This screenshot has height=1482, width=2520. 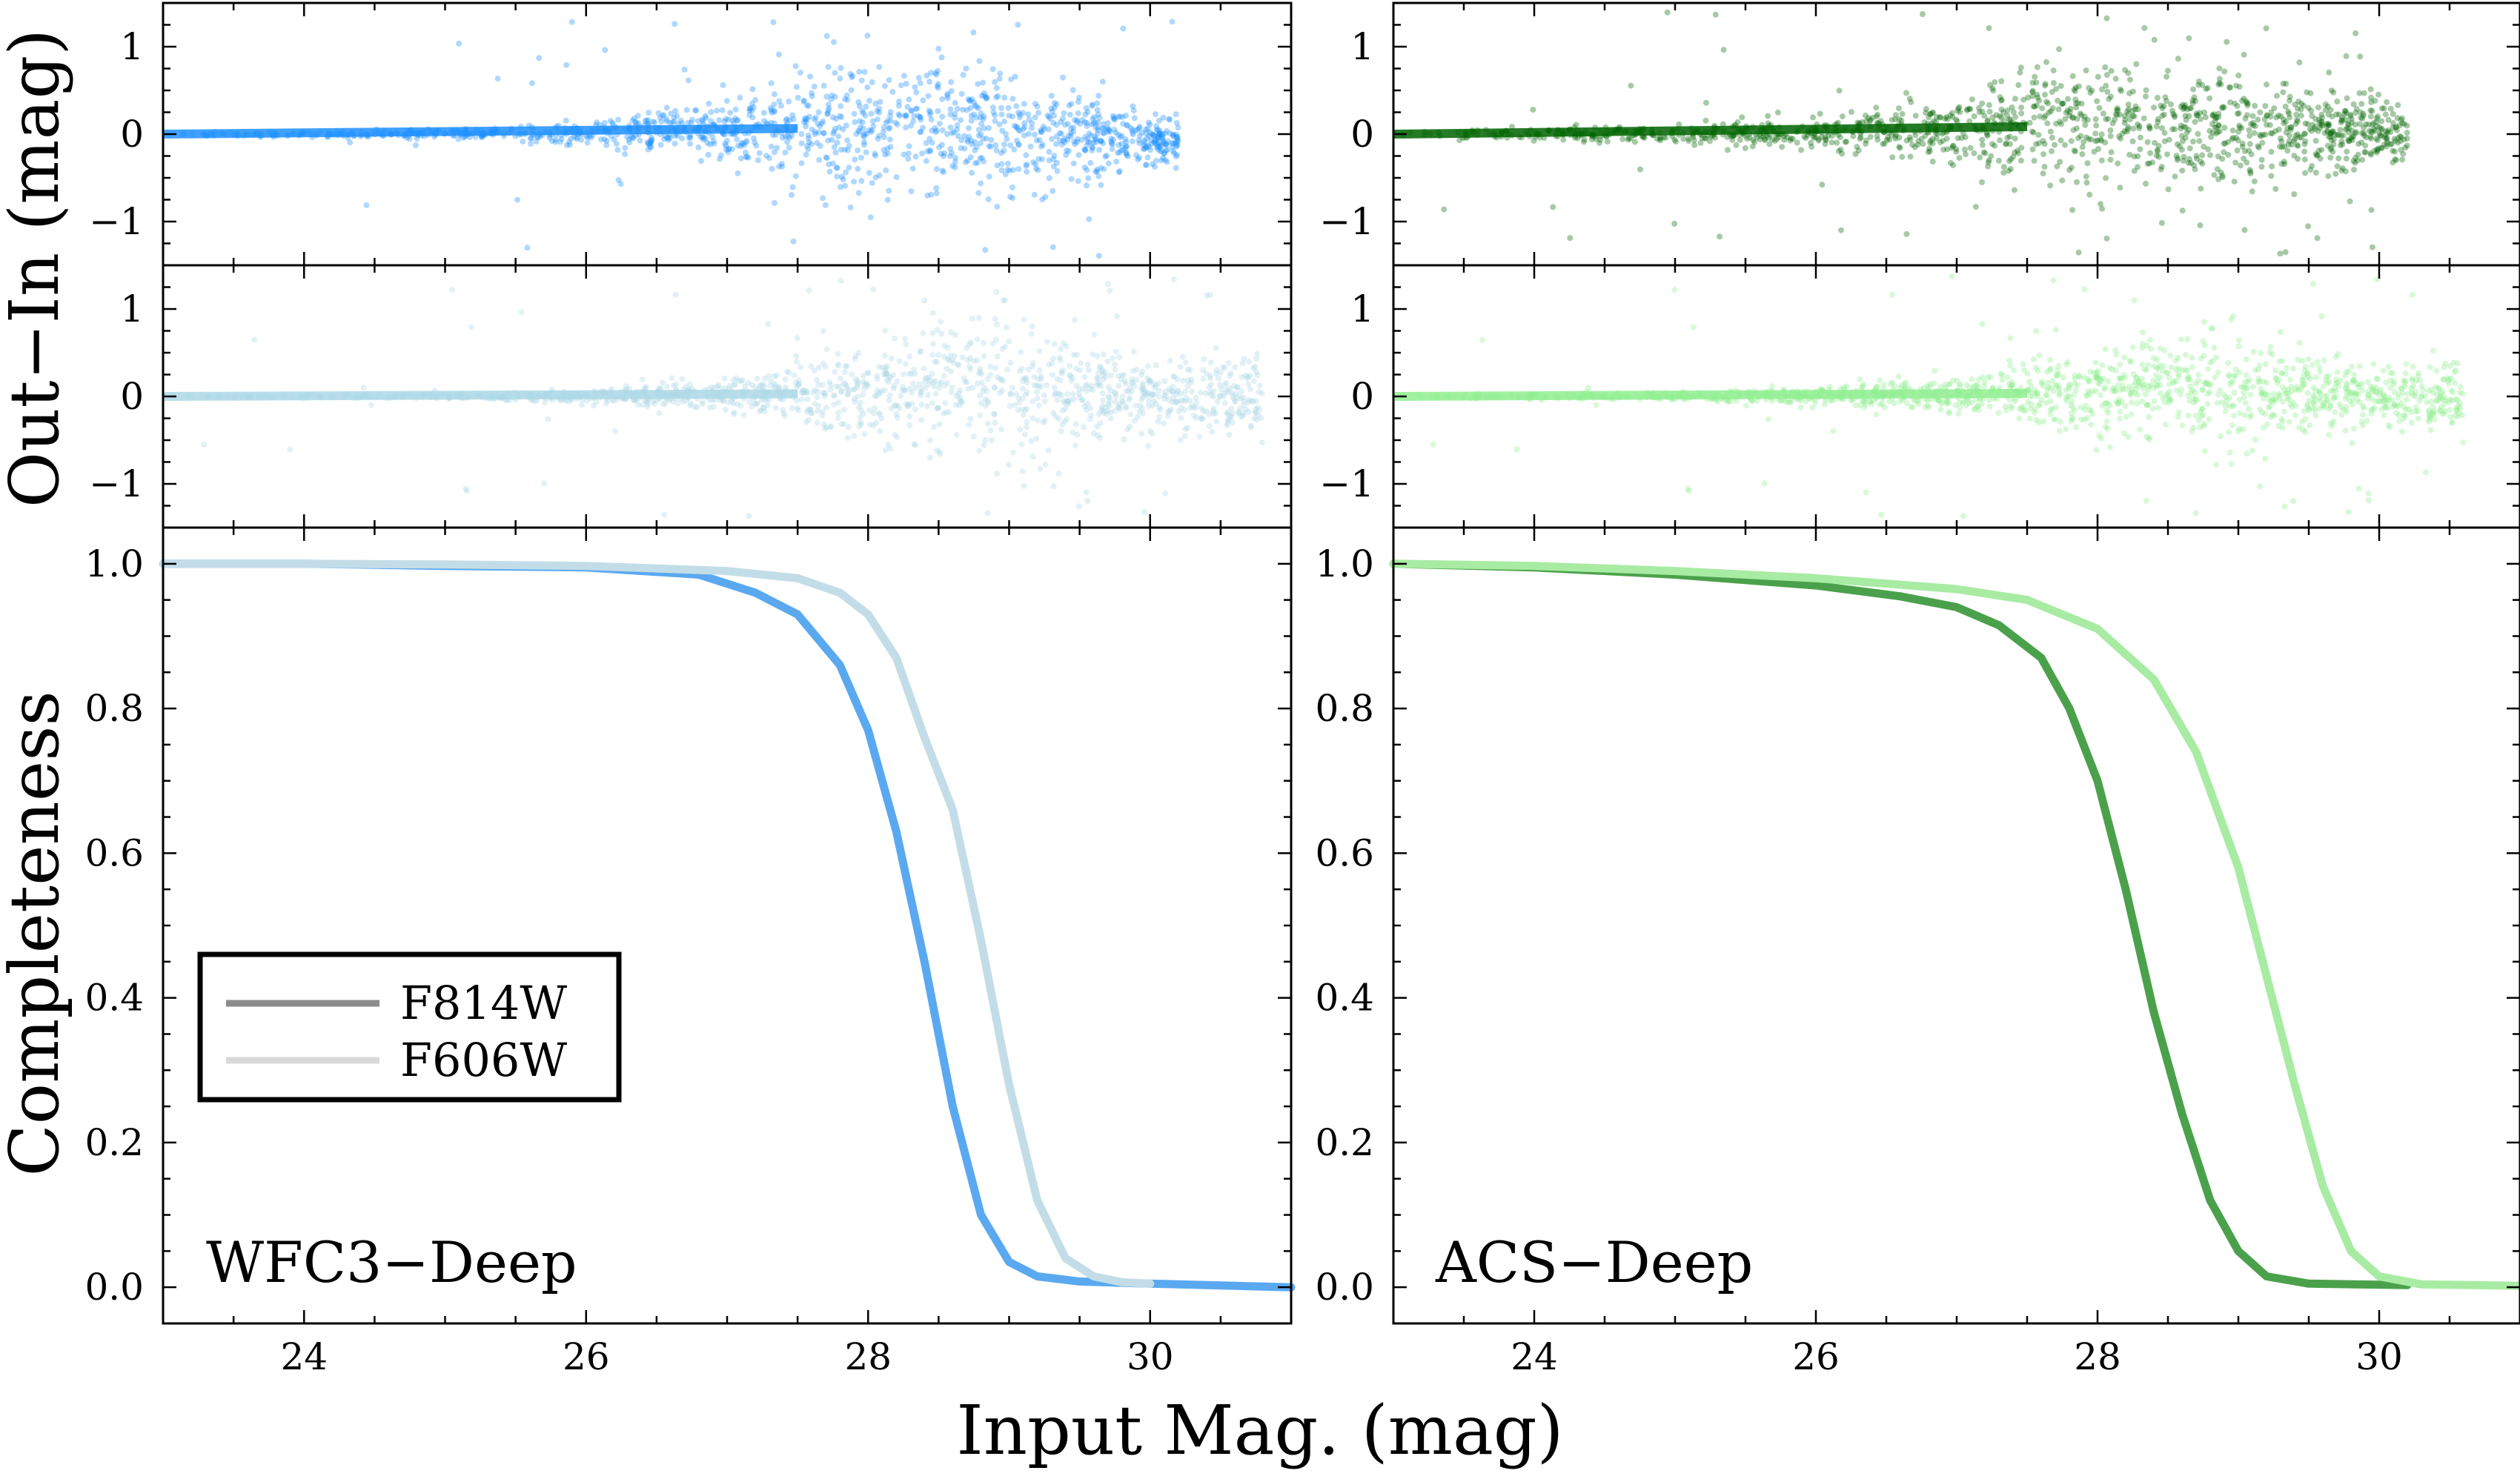 What do you see at coordinates (1902, 133) in the screenshot?
I see `acs-f814w-residual-points` at bounding box center [1902, 133].